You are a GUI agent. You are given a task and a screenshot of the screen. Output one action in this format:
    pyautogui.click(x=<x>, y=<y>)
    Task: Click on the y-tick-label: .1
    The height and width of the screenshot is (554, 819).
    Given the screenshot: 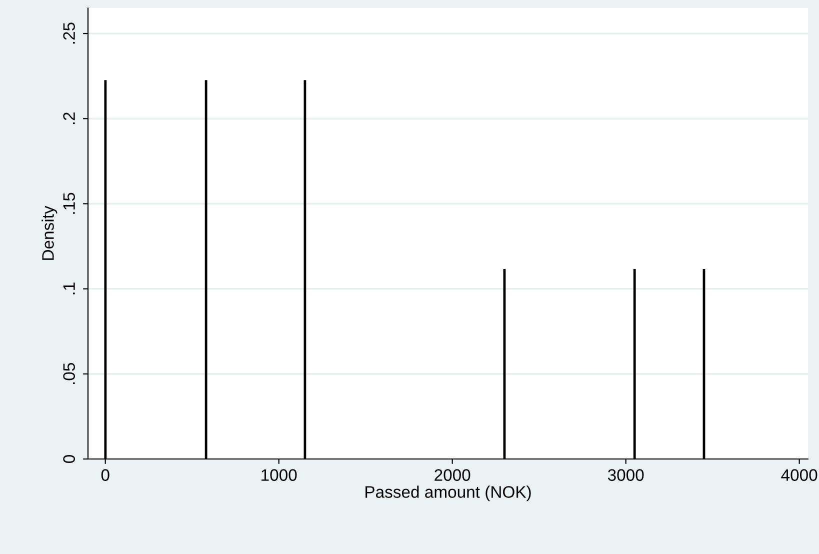 What is the action you would take?
    pyautogui.click(x=69, y=288)
    